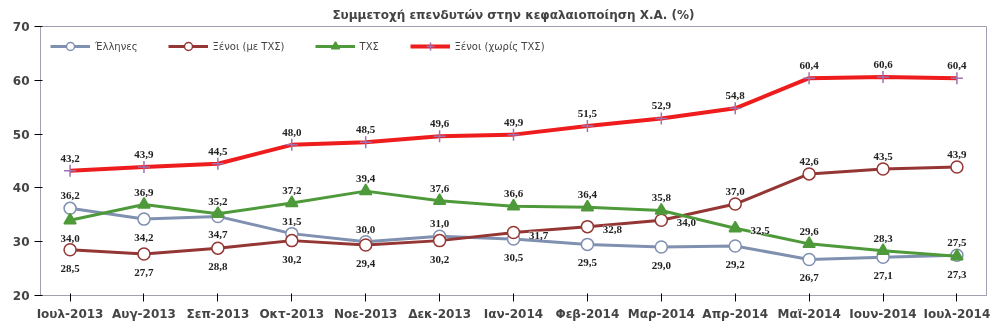 This screenshot has height=325, width=1001. I want to click on data-label: 30,0, so click(366, 228).